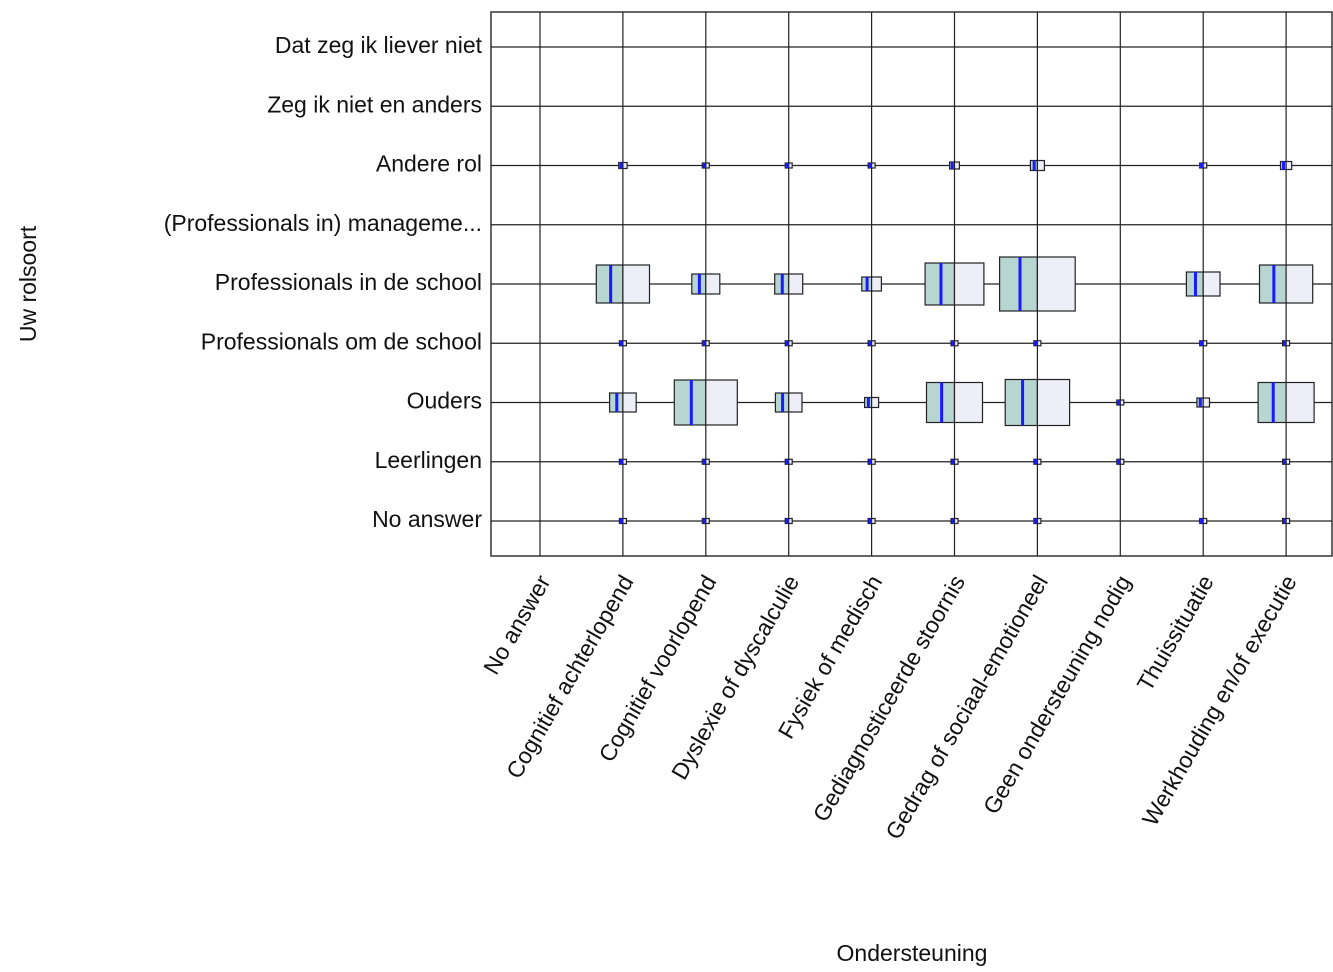  I want to click on y-tick-label: Dat zeg ik liever niet, so click(379, 45).